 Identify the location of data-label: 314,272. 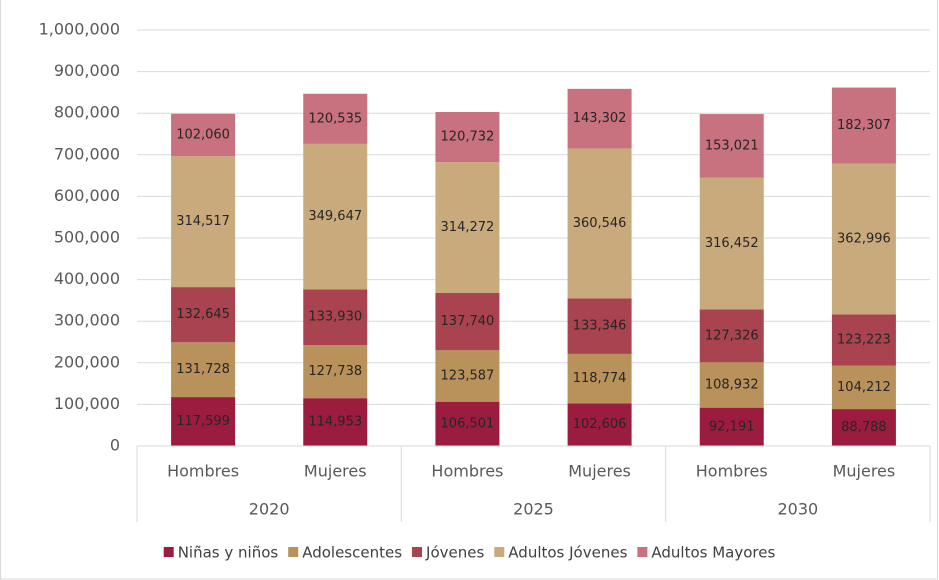
(468, 227).